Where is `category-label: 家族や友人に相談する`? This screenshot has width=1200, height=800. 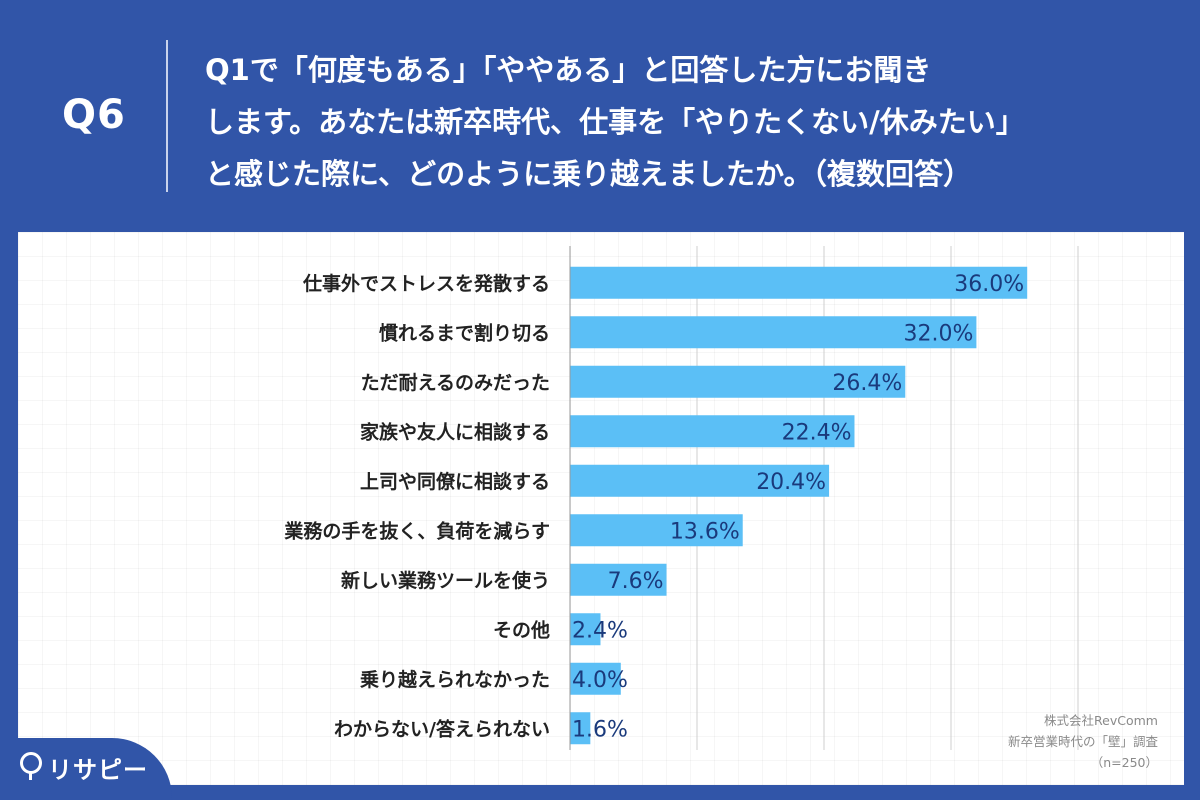 category-label: 家族や友人に相談する is located at coordinates (455, 431).